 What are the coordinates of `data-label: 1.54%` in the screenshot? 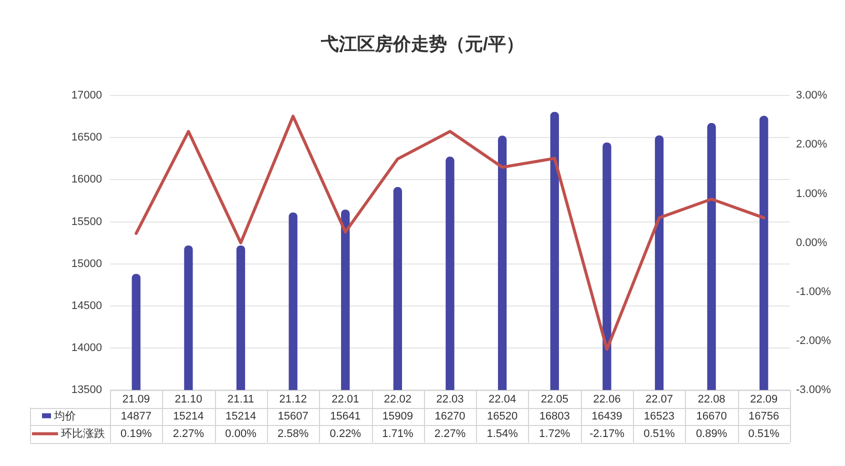 It's located at (502, 434).